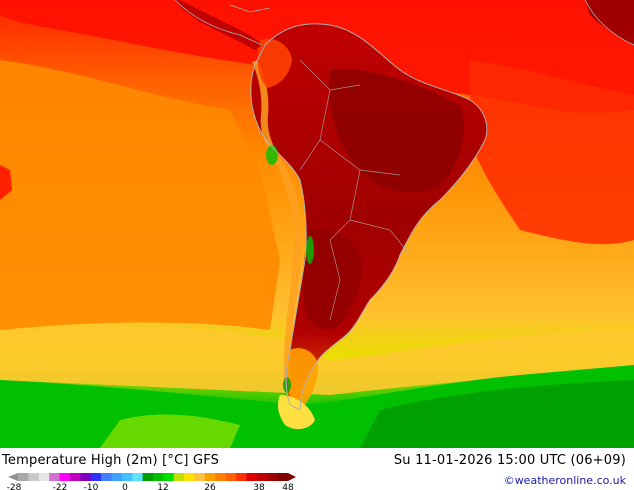  Describe the element at coordinates (277, 220) in the screenshot. I see `andes-cool-strip` at that location.